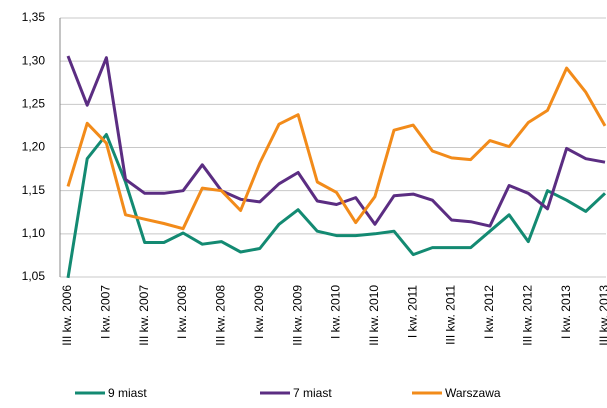 The width and height of the screenshot is (607, 408). Describe the element at coordinates (34, 276) in the screenshot. I see `y-tick-label: 1,05` at that location.